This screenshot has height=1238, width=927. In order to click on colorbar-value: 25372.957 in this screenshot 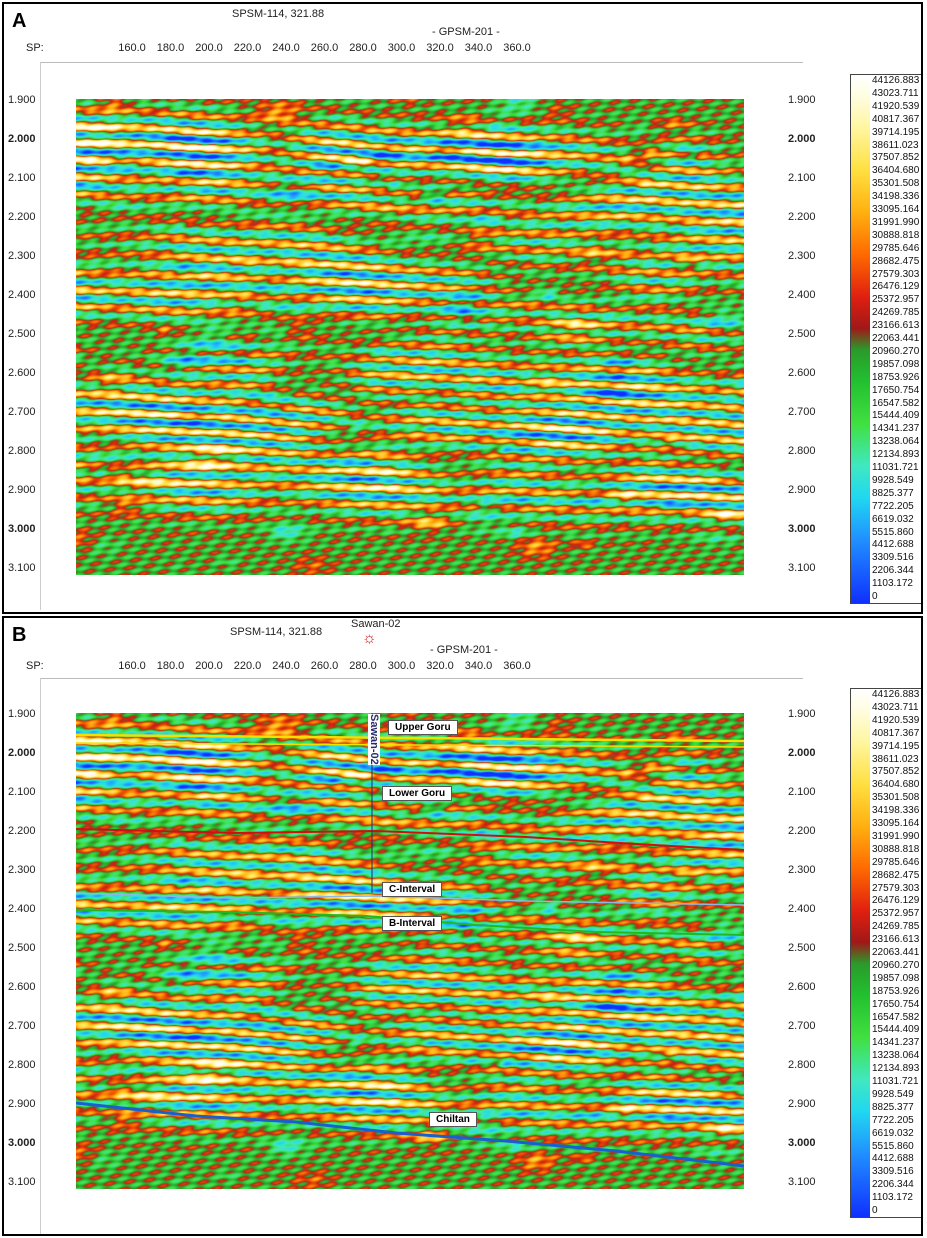, I will do `click(896, 300)`.